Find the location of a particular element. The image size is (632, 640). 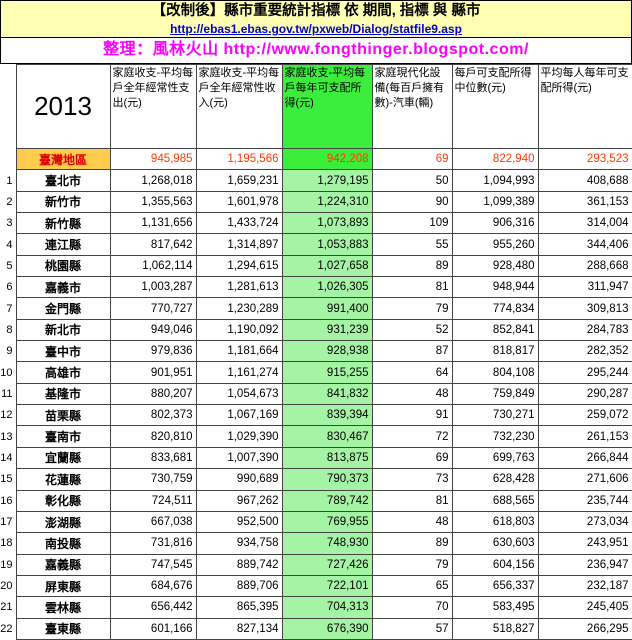

value-cell: 232,187 is located at coordinates (584, 586).